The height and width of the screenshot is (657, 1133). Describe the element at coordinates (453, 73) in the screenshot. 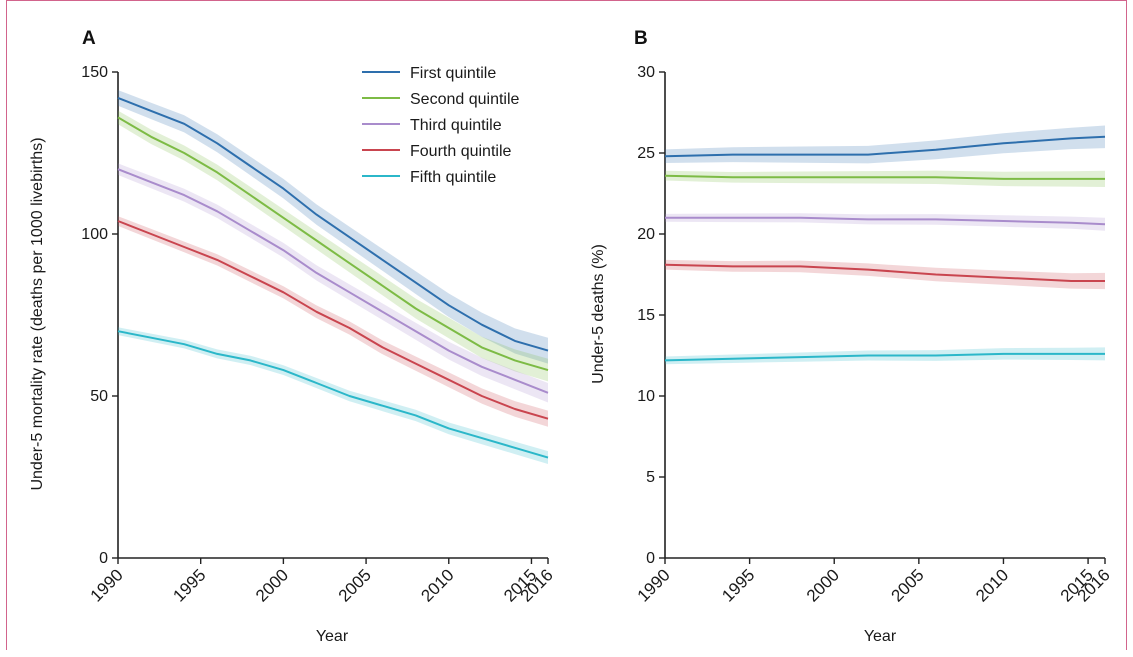

I see `legend-label: First quintile` at that location.